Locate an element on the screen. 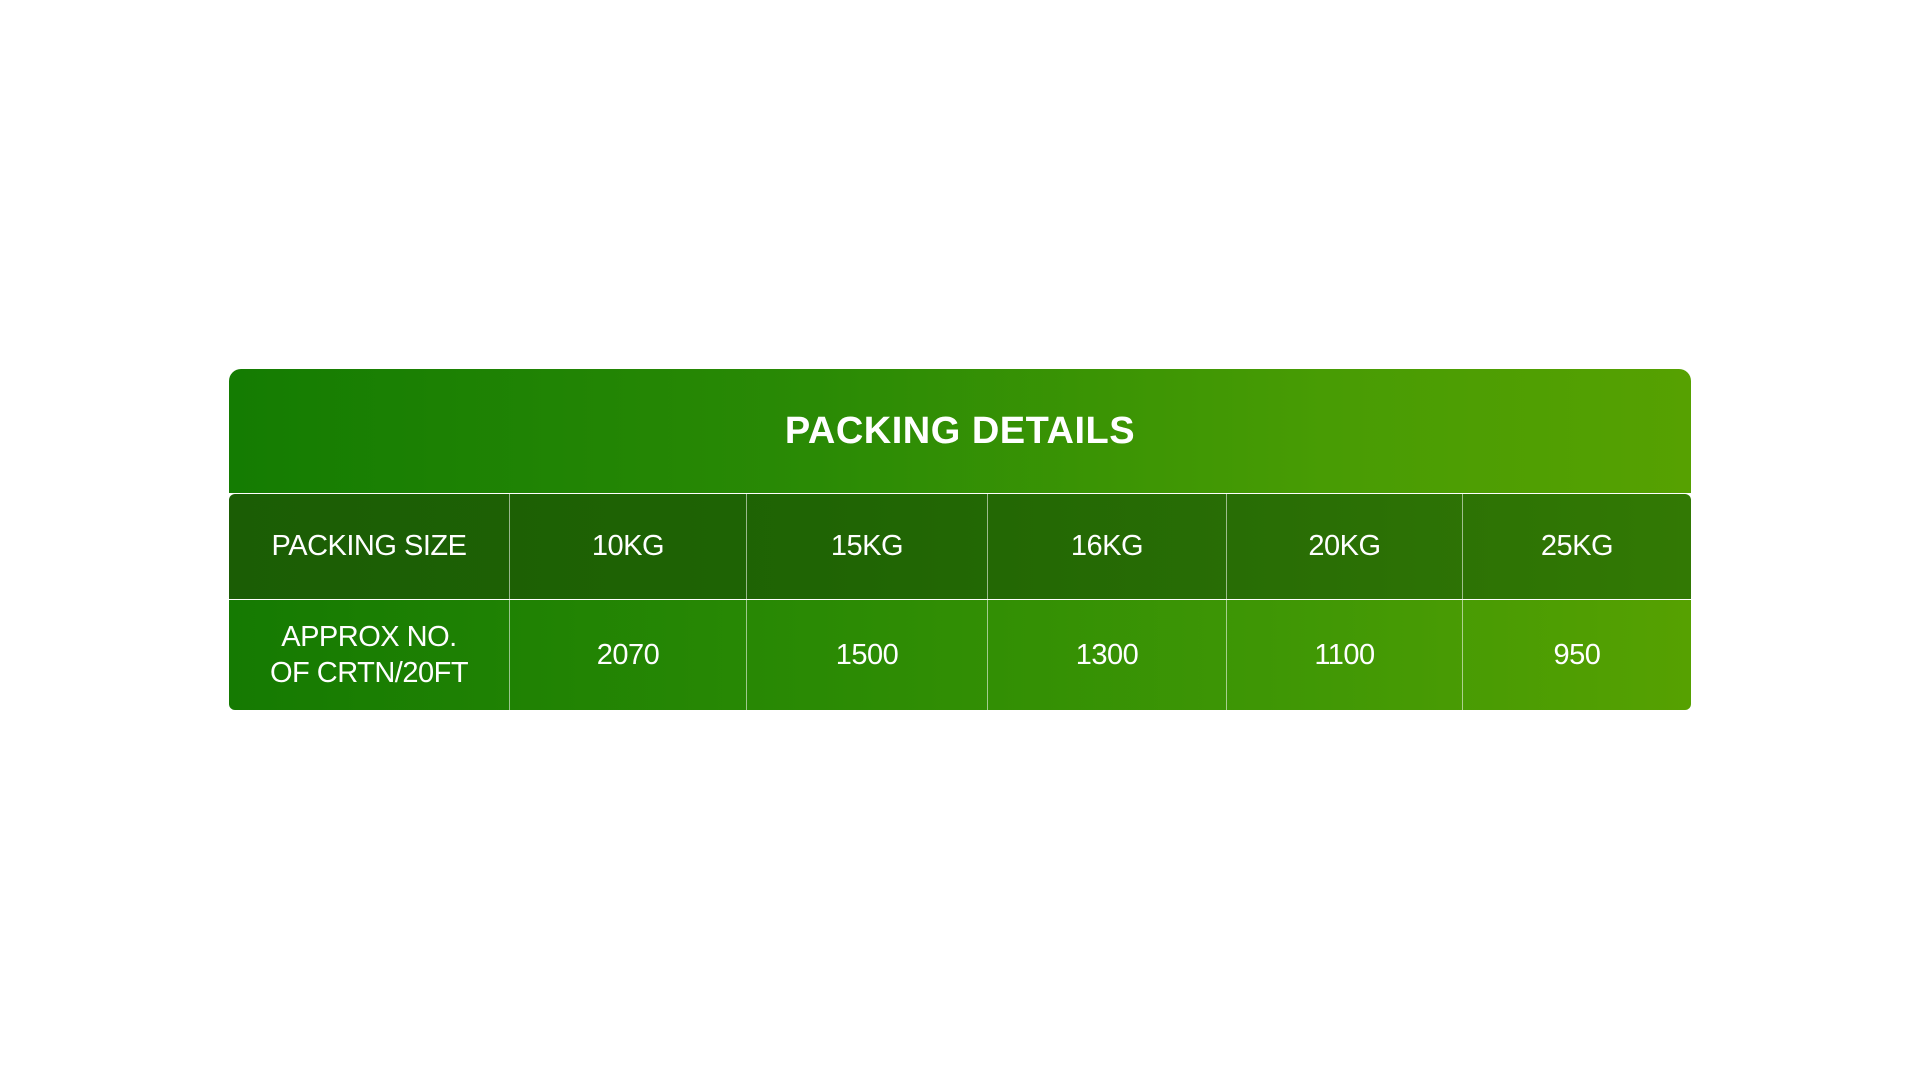 The width and height of the screenshot is (1920, 1080). table-title-bar: PACKING DETAILS is located at coordinates (960, 431).